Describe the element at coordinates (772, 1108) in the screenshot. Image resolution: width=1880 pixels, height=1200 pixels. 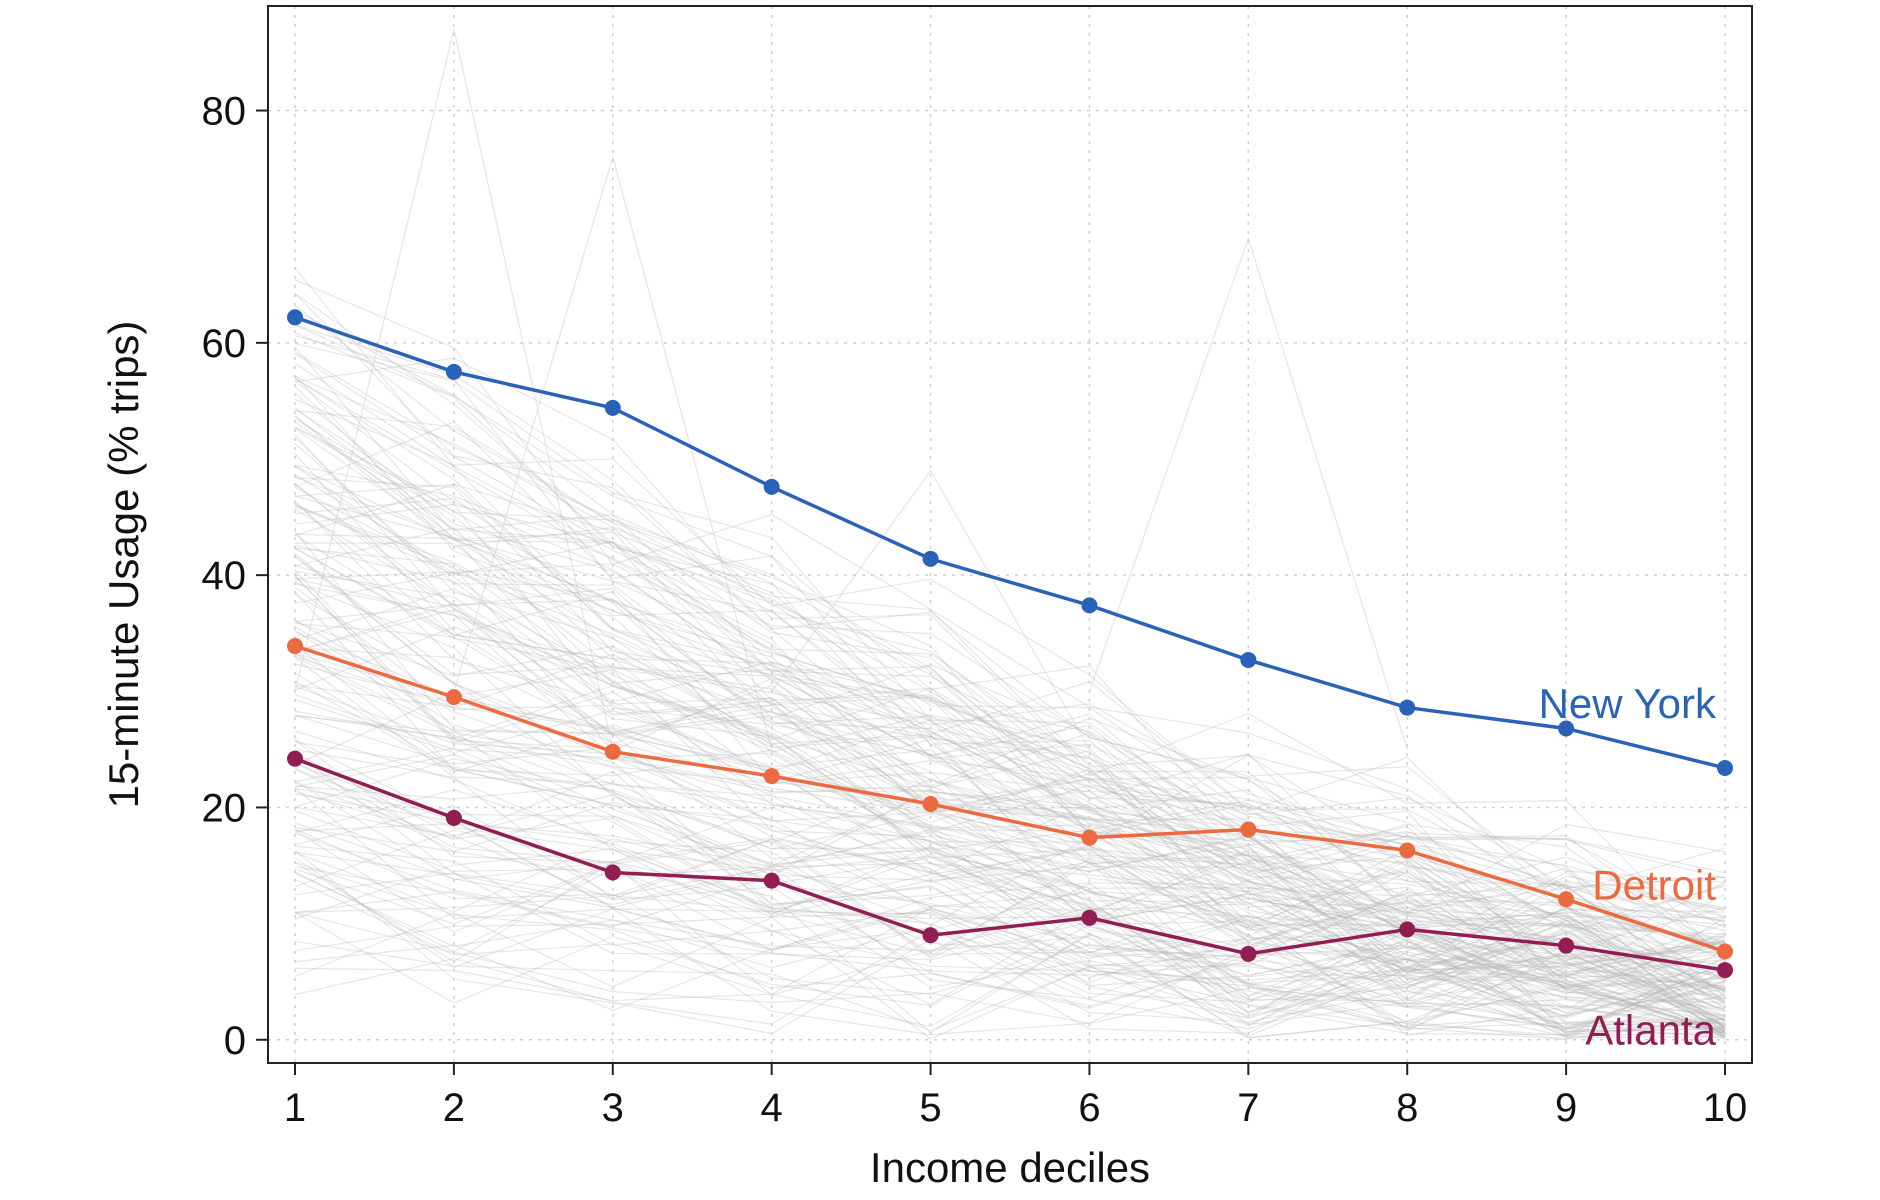
I see `x-tick-label: 4` at that location.